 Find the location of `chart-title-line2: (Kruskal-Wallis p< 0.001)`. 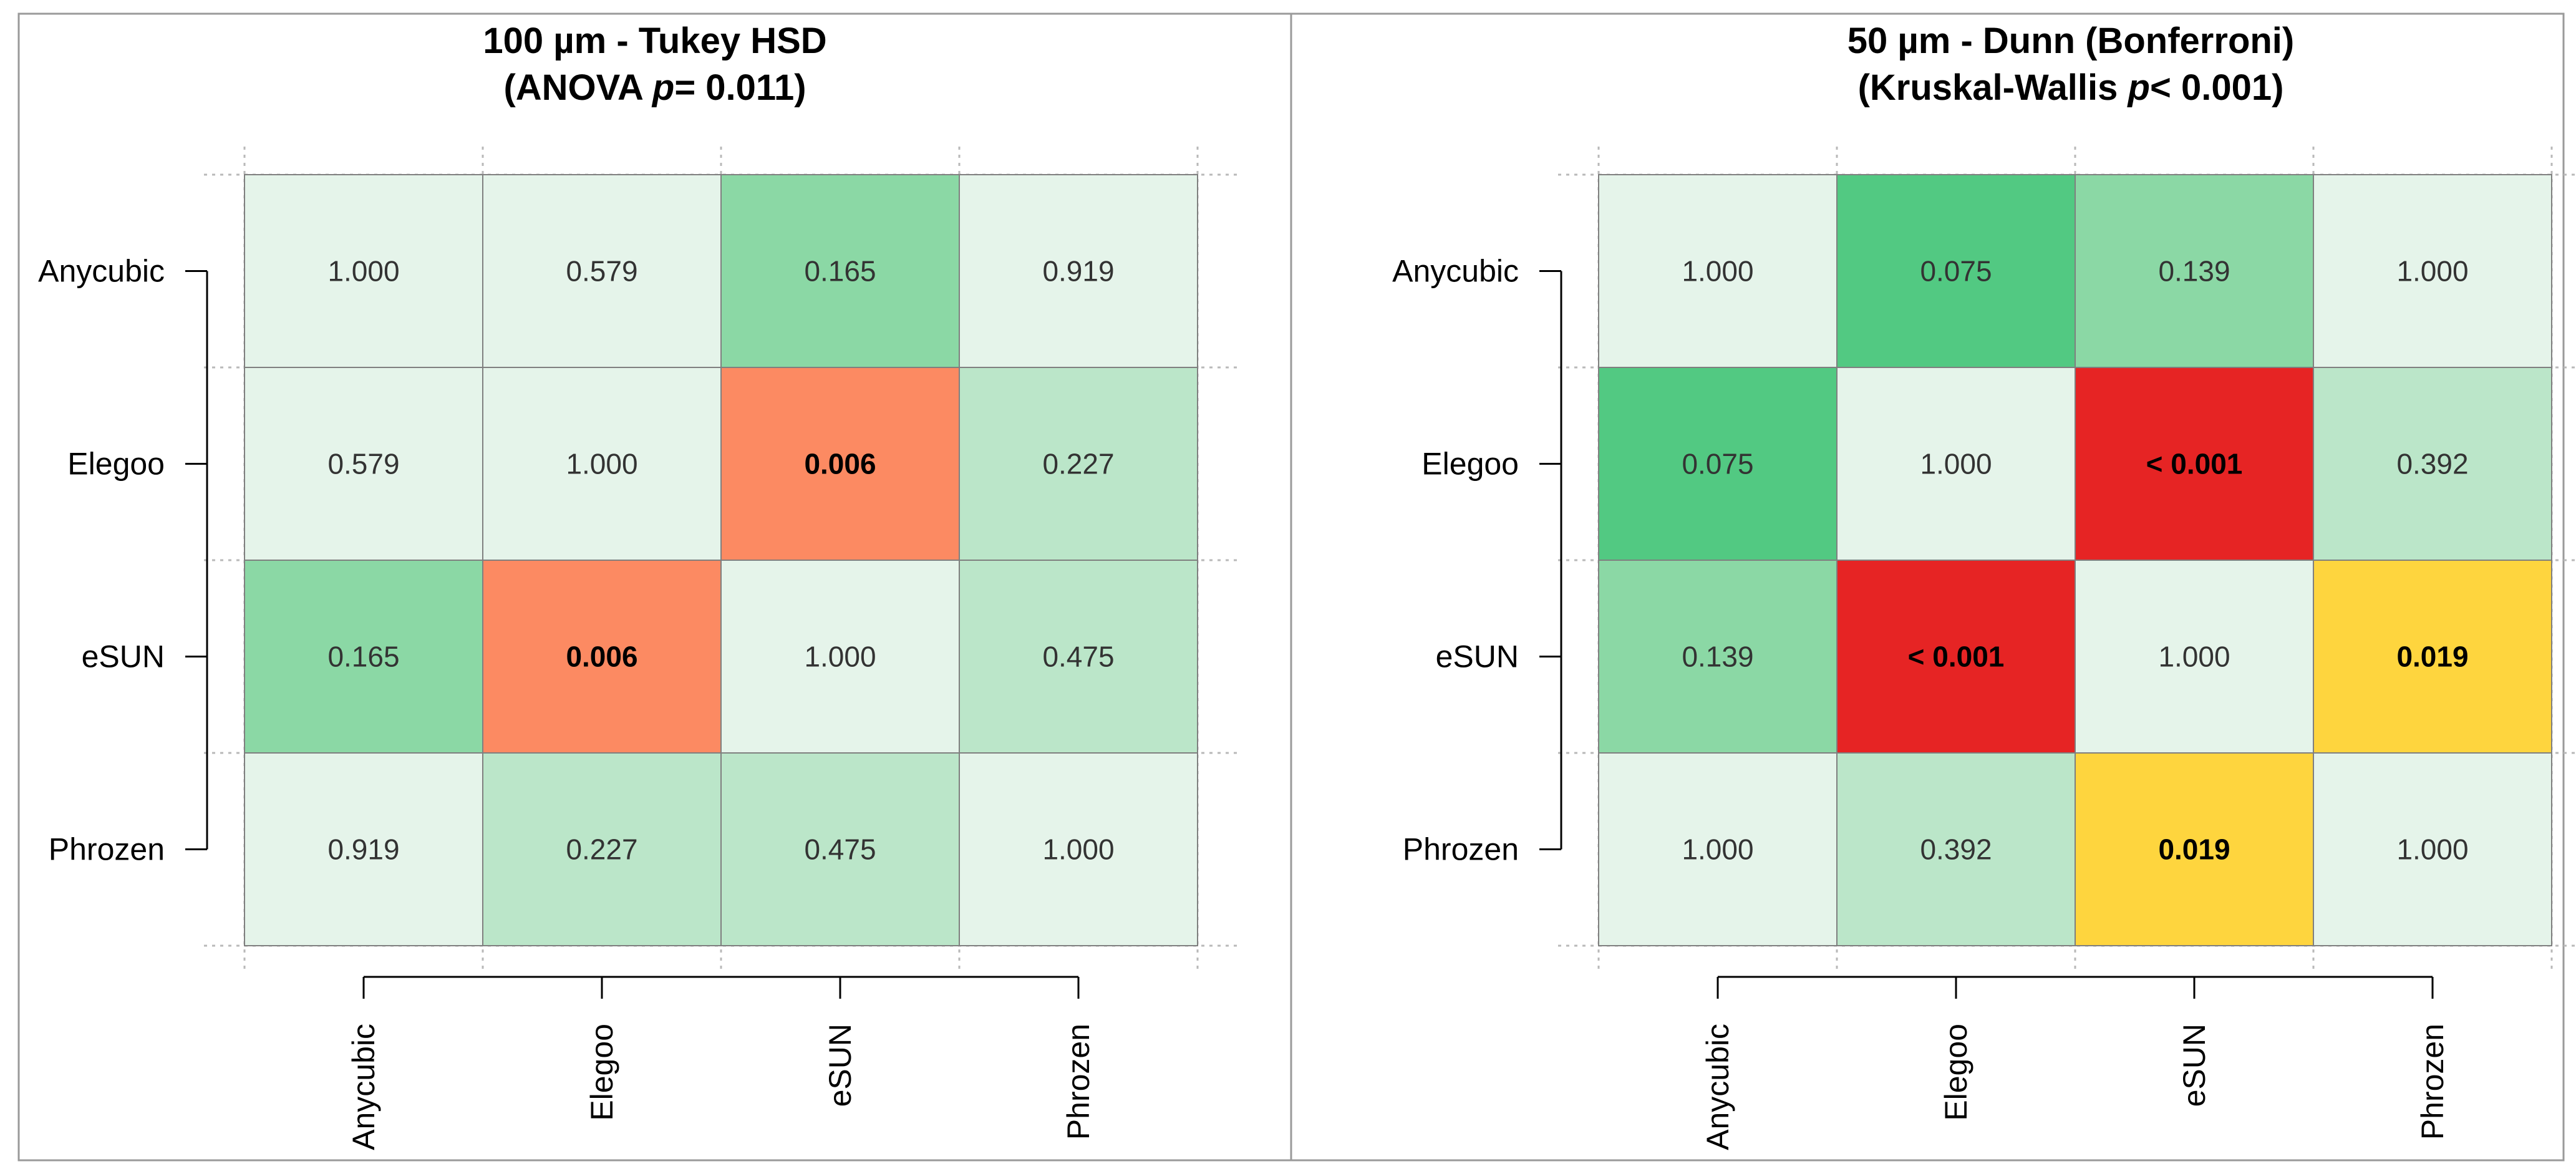

chart-title-line2: (Kruskal-Wallis p< 0.001) is located at coordinates (2071, 87).